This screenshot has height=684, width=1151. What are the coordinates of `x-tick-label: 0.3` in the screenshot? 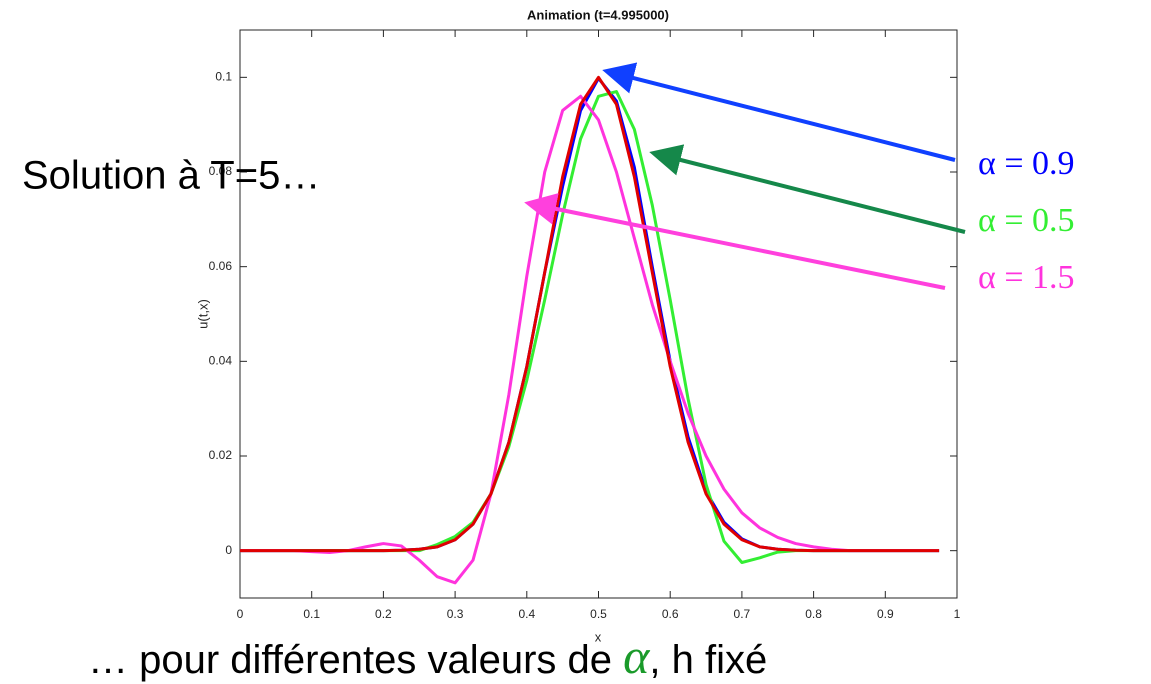 It's located at (455, 614).